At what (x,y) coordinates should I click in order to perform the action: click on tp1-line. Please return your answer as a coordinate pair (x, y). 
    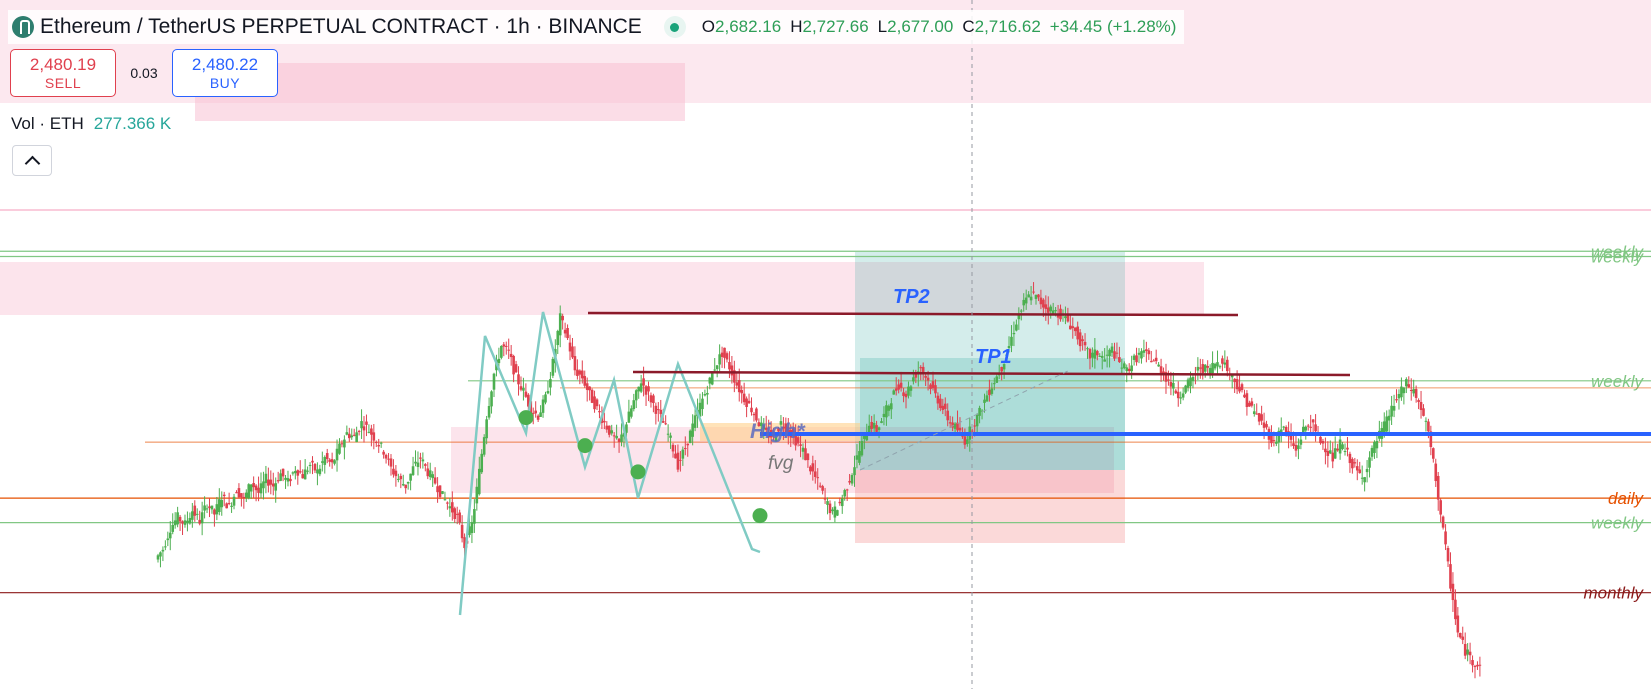
    Looking at the image, I should click on (991, 373).